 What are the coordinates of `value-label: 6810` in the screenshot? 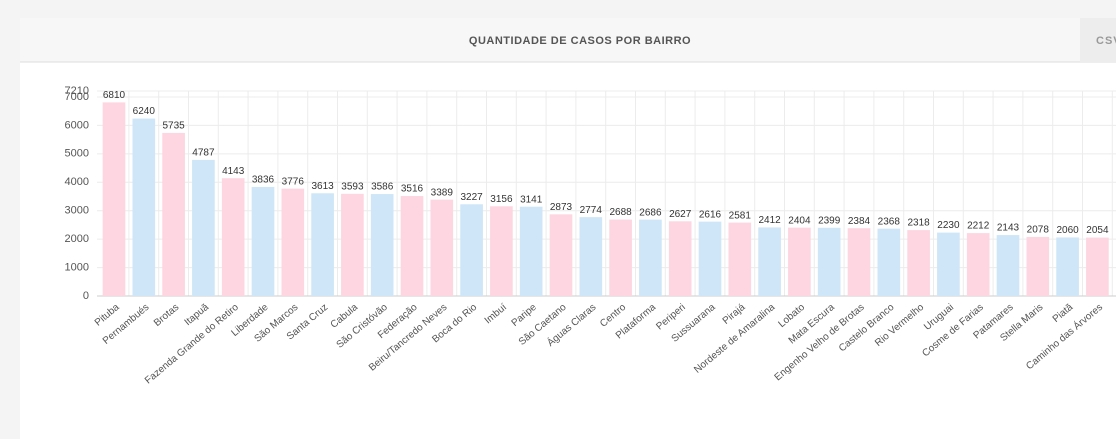 It's located at (114, 95).